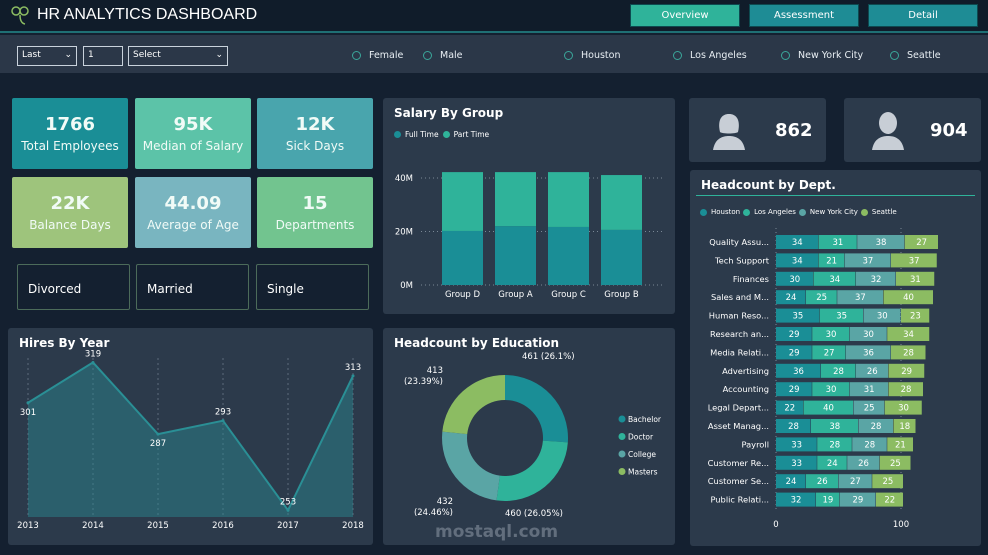 This screenshot has height=555, width=988. Describe the element at coordinates (193, 212) in the screenshot. I see `kpi-card: 44.09 Average of Age` at that location.